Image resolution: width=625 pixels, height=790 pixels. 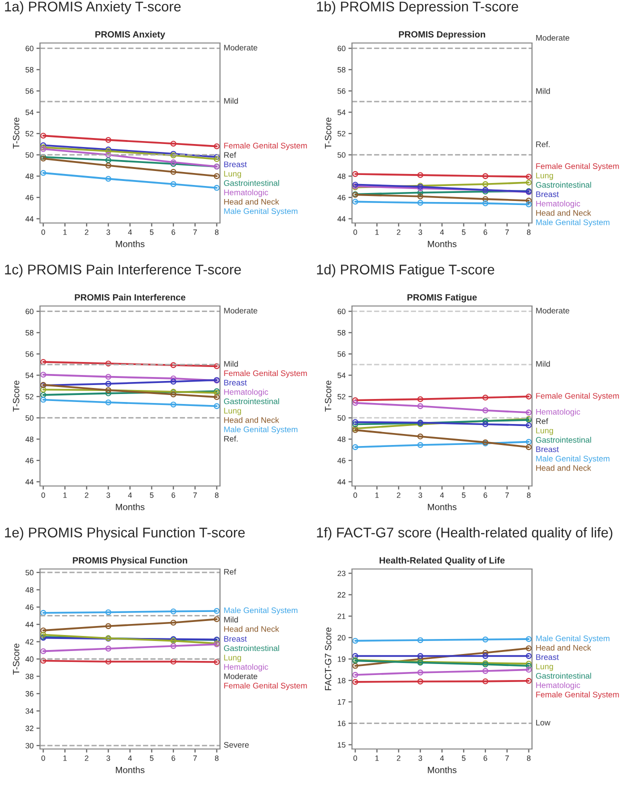 What do you see at coordinates (442, 298) in the screenshot?
I see `chart-subtitle: PROMIS Fatigue` at bounding box center [442, 298].